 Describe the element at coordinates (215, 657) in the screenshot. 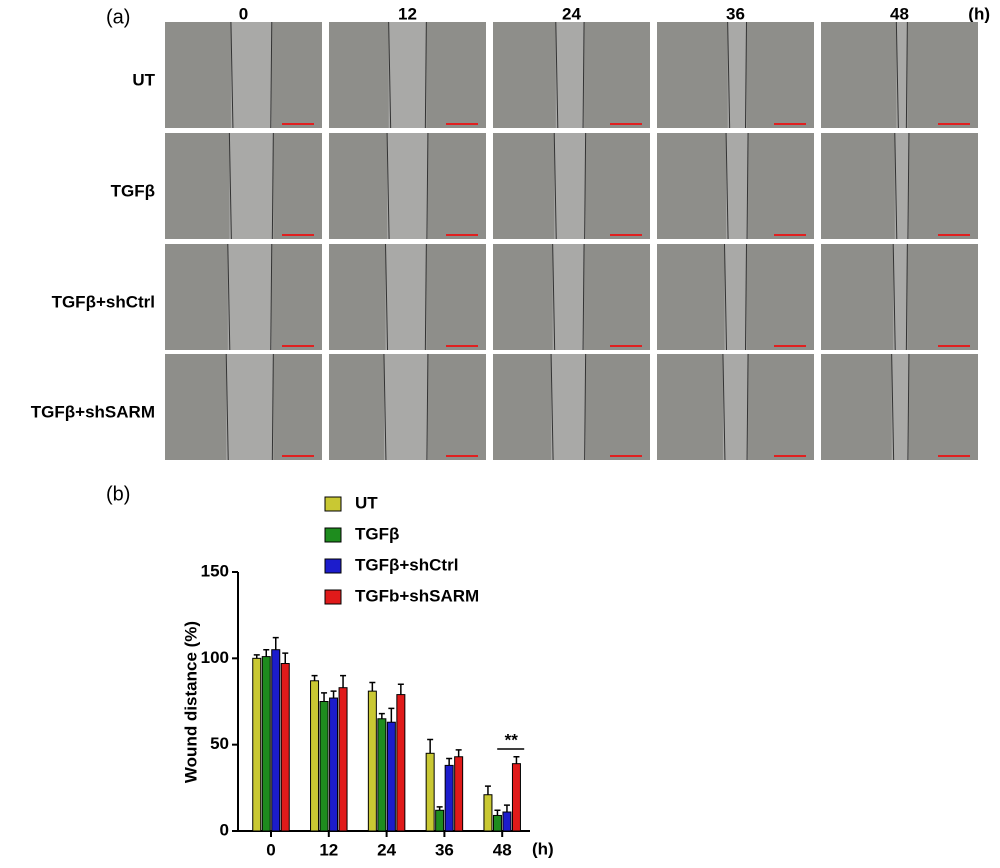

I see `y-tick-label: 100` at that location.